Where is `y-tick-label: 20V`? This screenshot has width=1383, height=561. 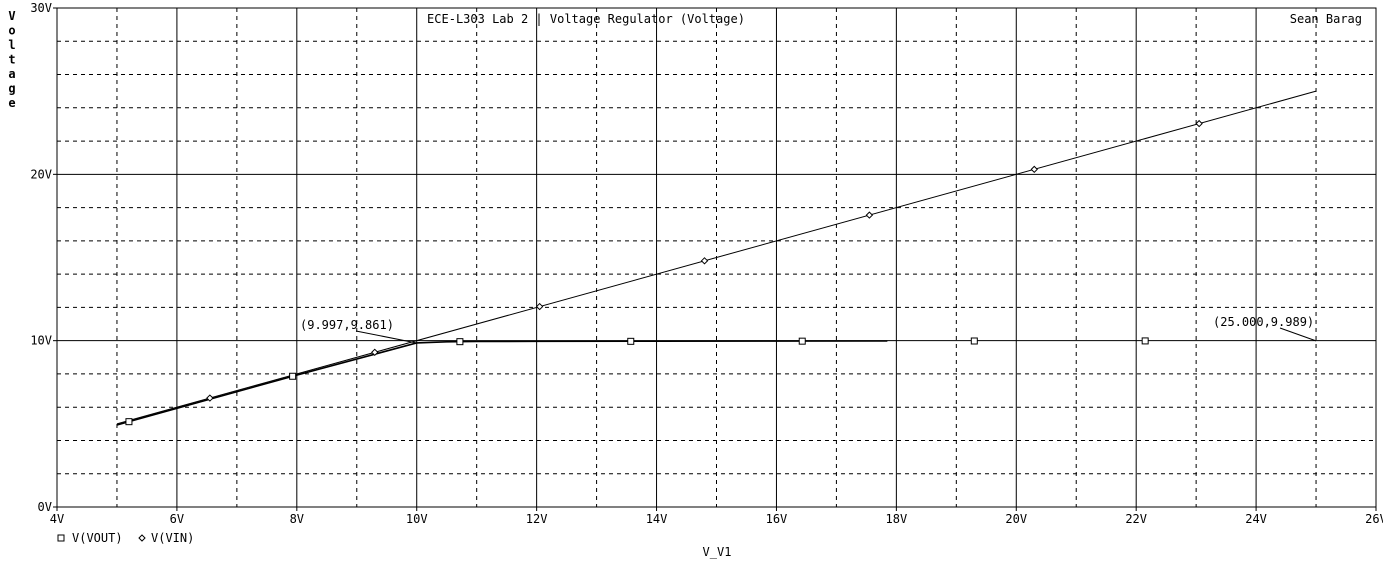
y-tick-label: 20V is located at coordinates (41, 174).